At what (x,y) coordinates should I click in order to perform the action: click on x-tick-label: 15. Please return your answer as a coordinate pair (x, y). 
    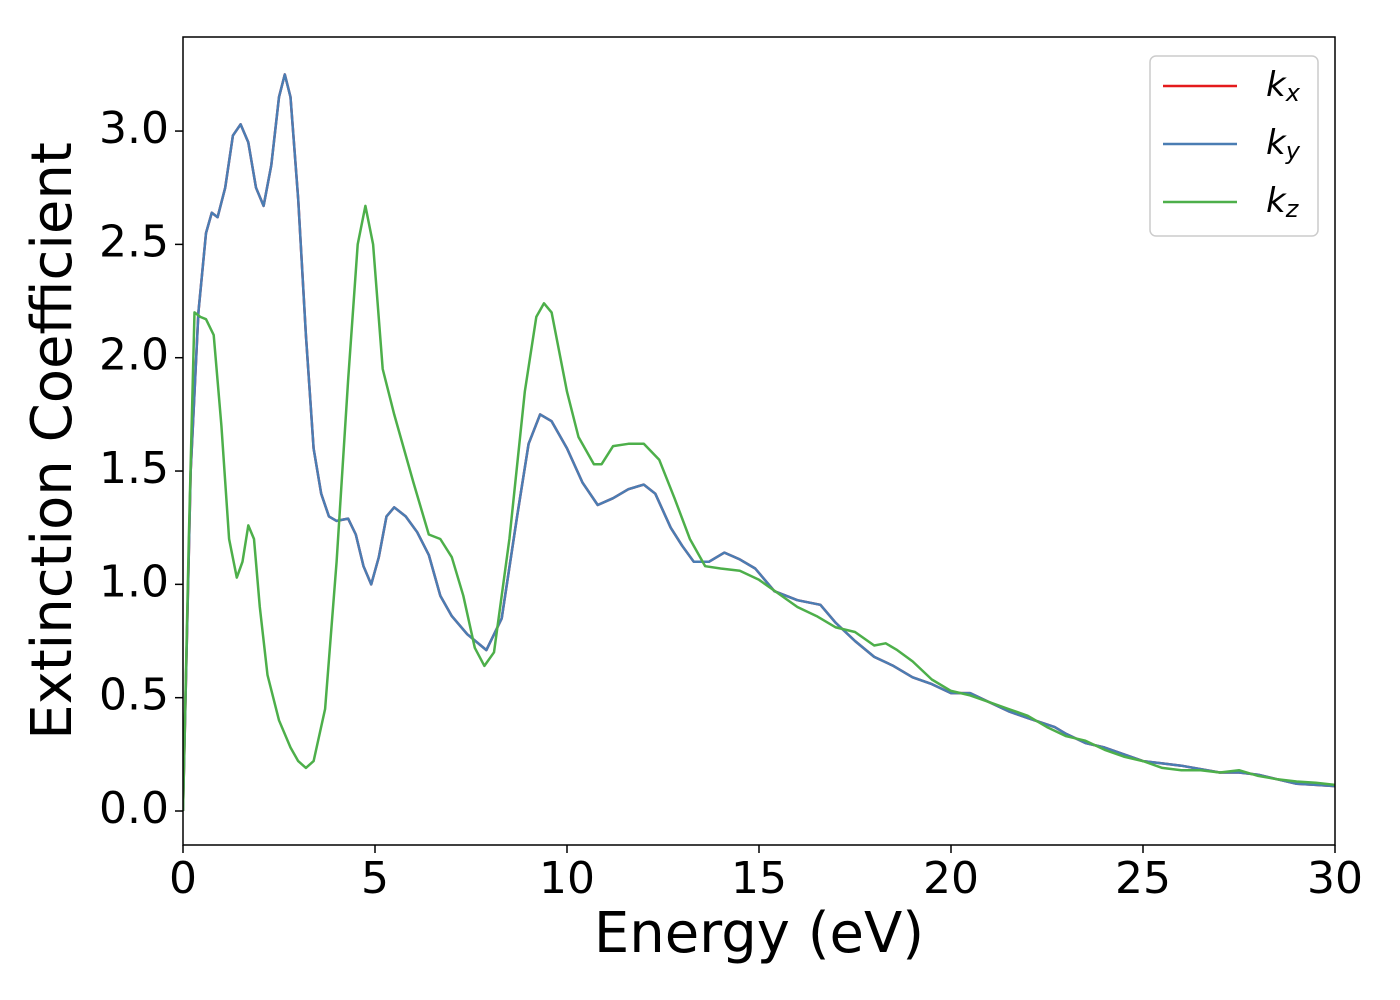
    Looking at the image, I should click on (759, 878).